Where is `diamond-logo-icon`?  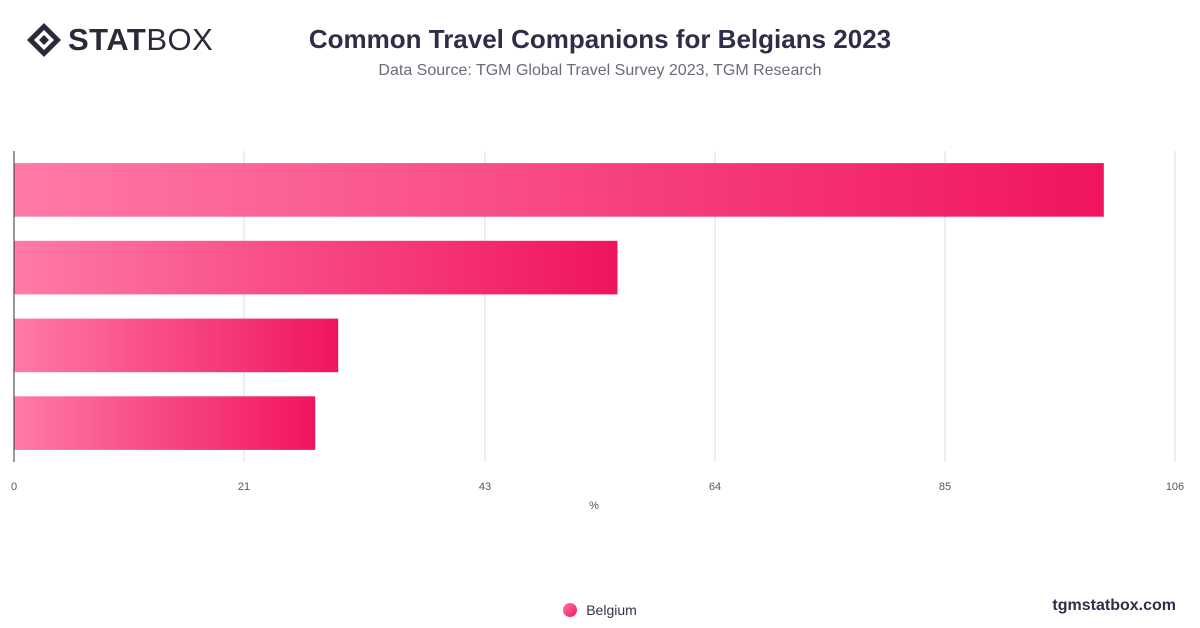
diamond-logo-icon is located at coordinates (44, 40).